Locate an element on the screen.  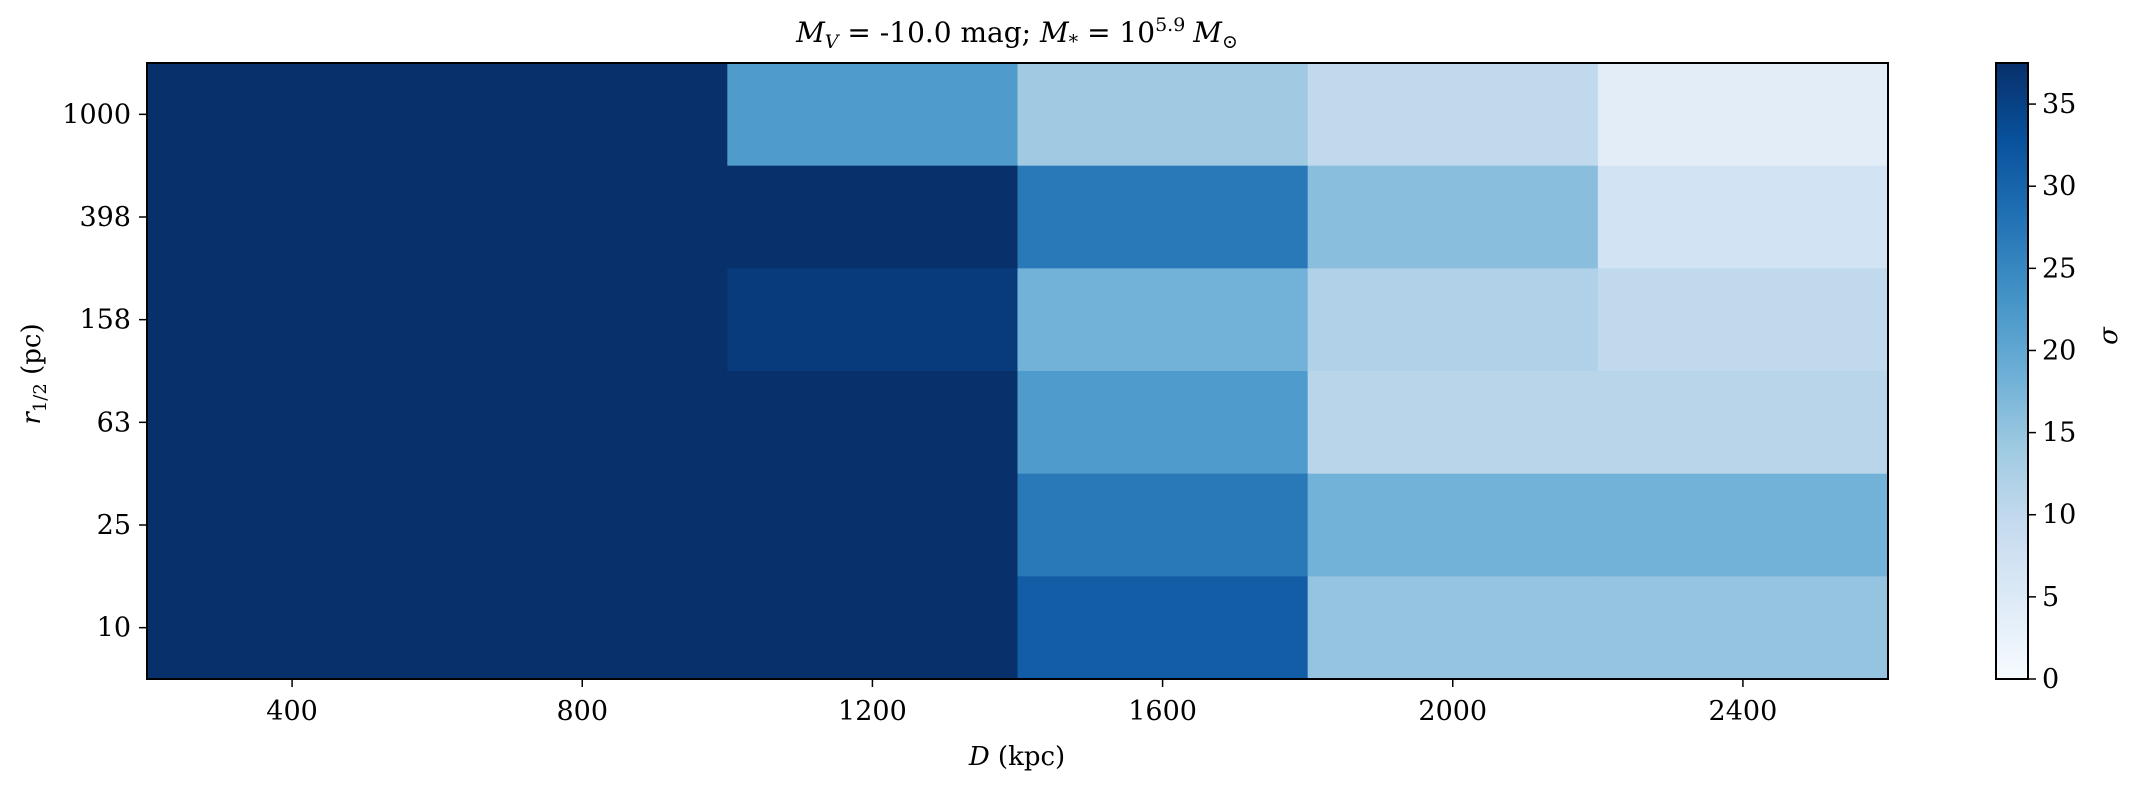
x-tick-label: 1200 is located at coordinates (872, 711).